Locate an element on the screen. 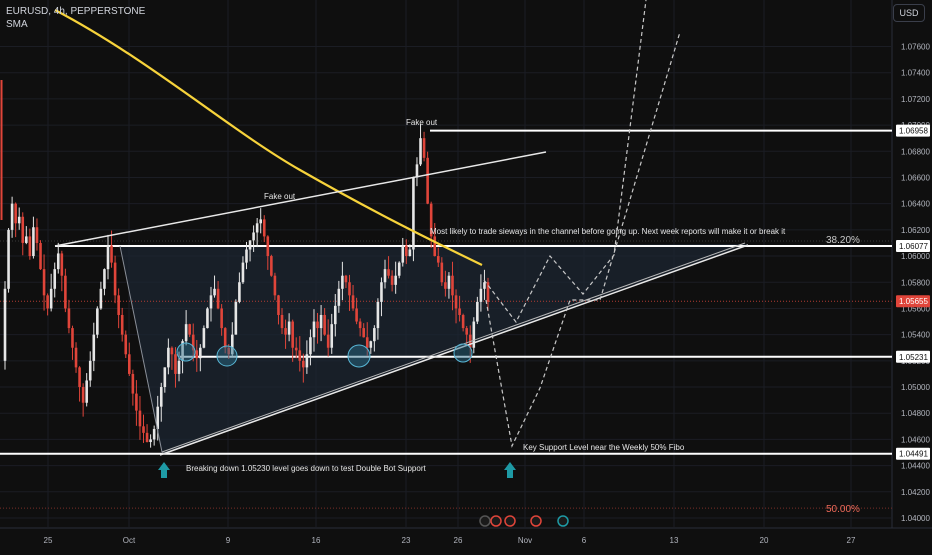  price-tick-16: 1.04400 is located at coordinates (915, 466).